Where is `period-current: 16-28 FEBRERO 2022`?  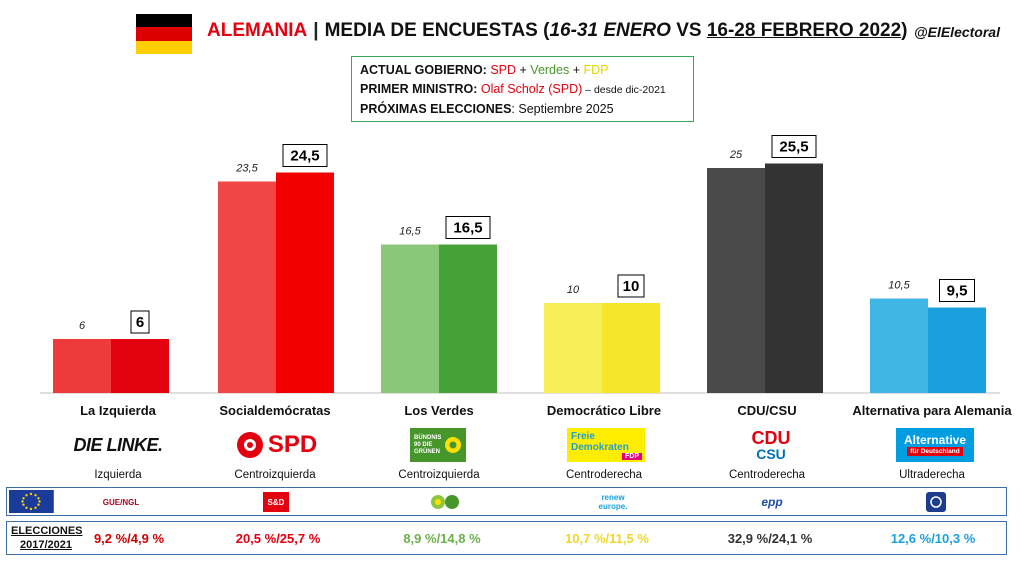
period-current: 16-28 FEBRERO 2022 is located at coordinates (804, 30).